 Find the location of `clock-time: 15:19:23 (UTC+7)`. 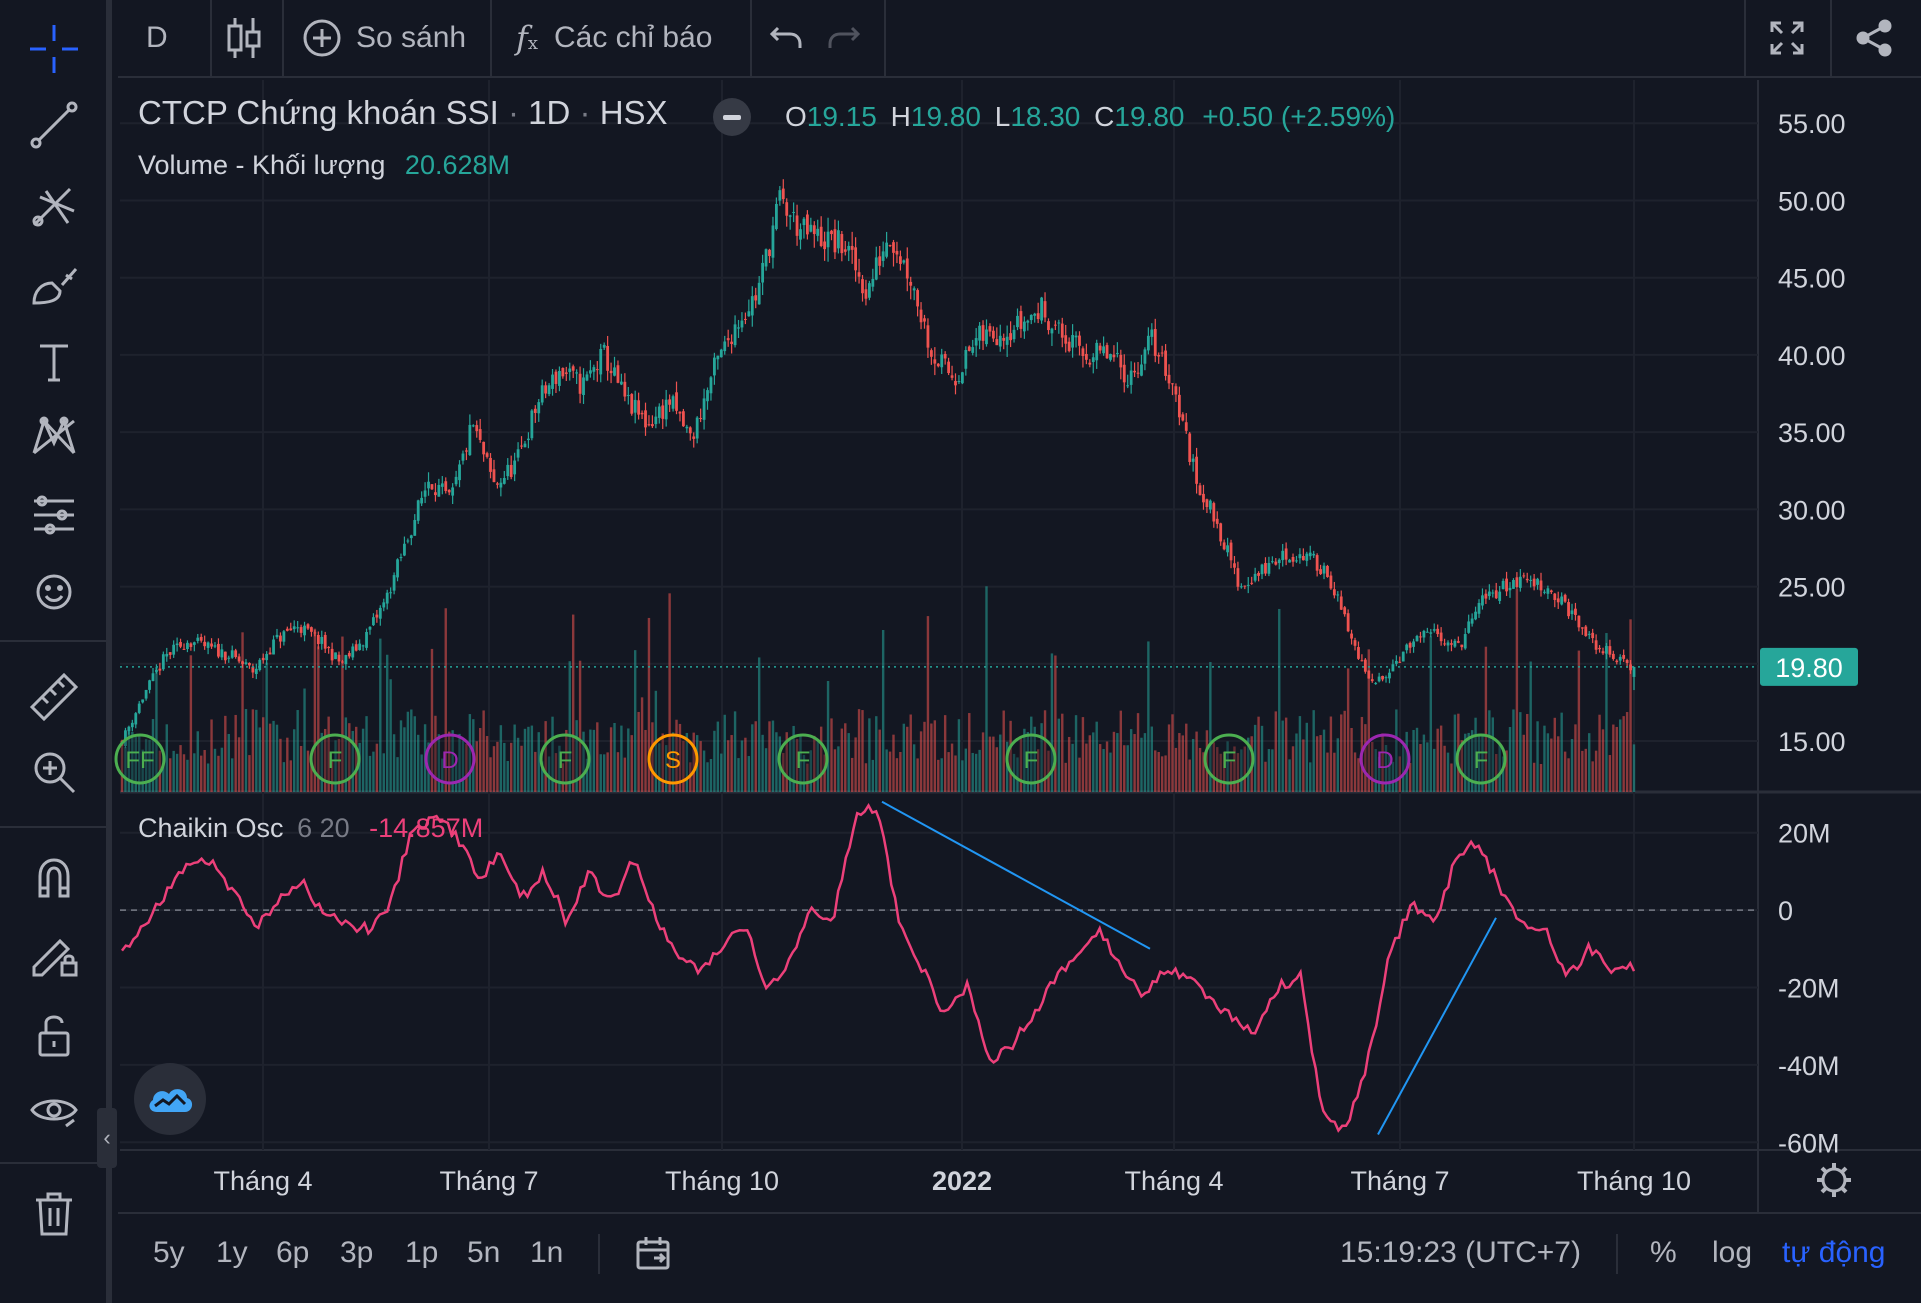

clock-time: 15:19:23 (UTC+7) is located at coordinates (1460, 1252).